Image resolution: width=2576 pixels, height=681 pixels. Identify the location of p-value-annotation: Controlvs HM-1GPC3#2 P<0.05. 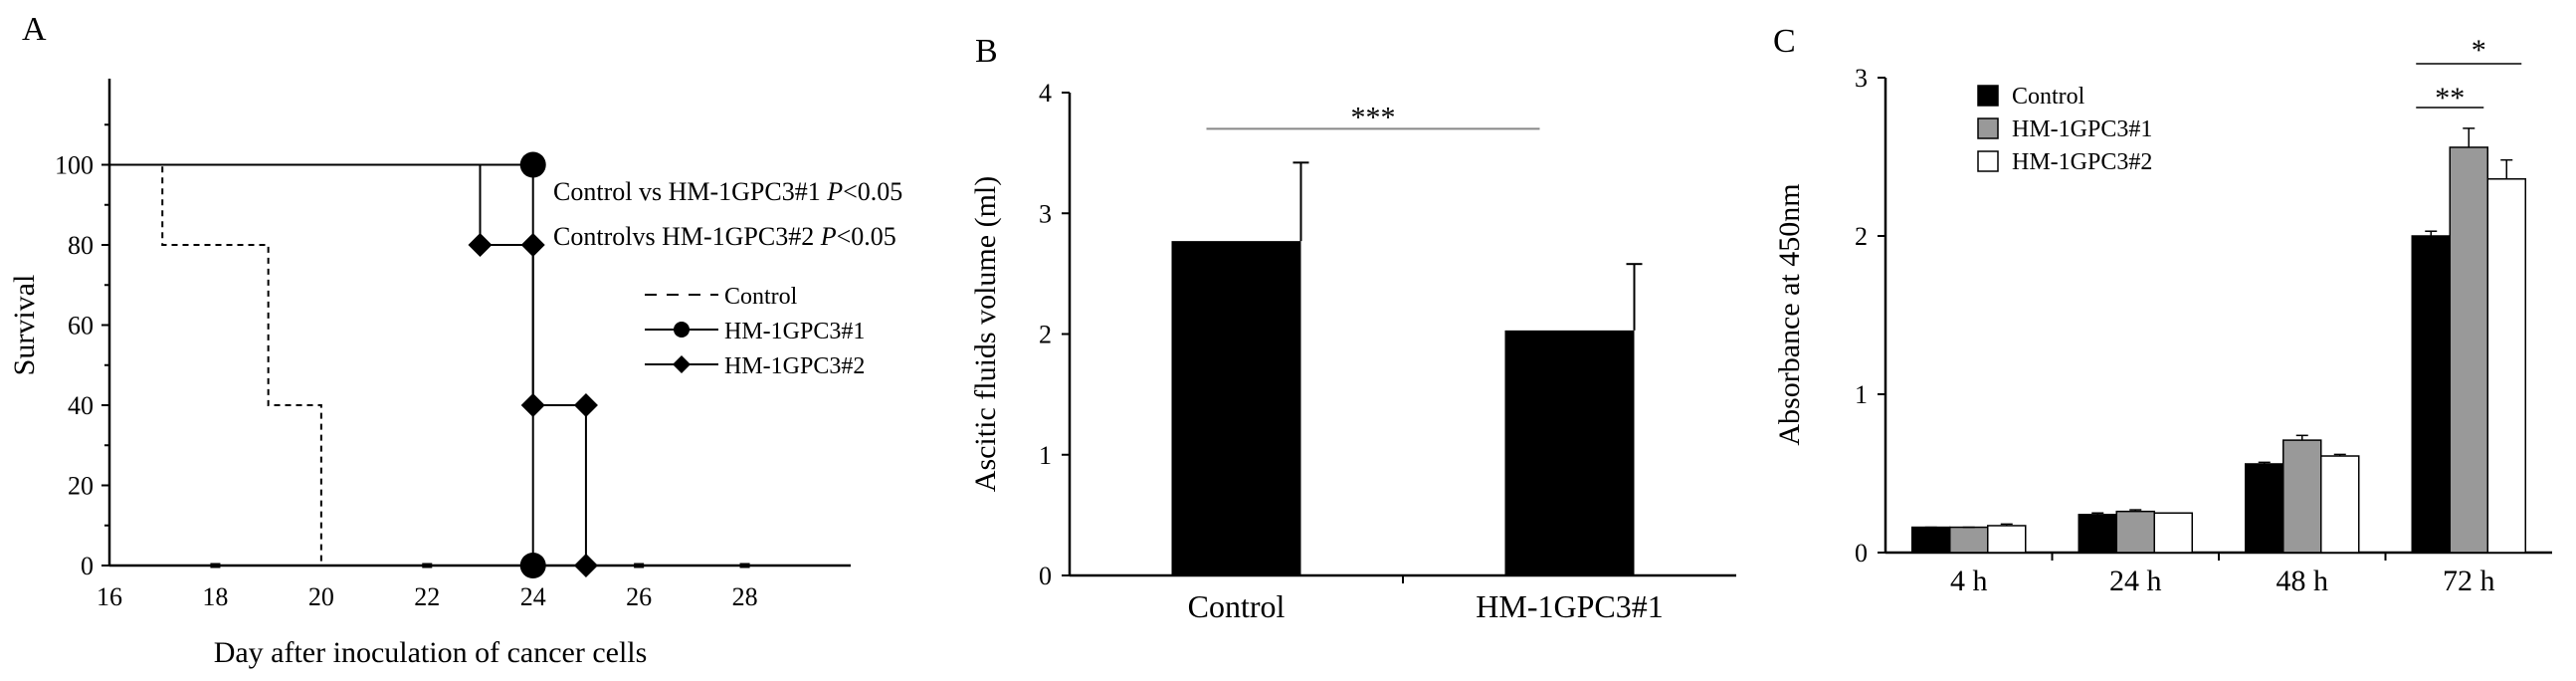
(724, 237).